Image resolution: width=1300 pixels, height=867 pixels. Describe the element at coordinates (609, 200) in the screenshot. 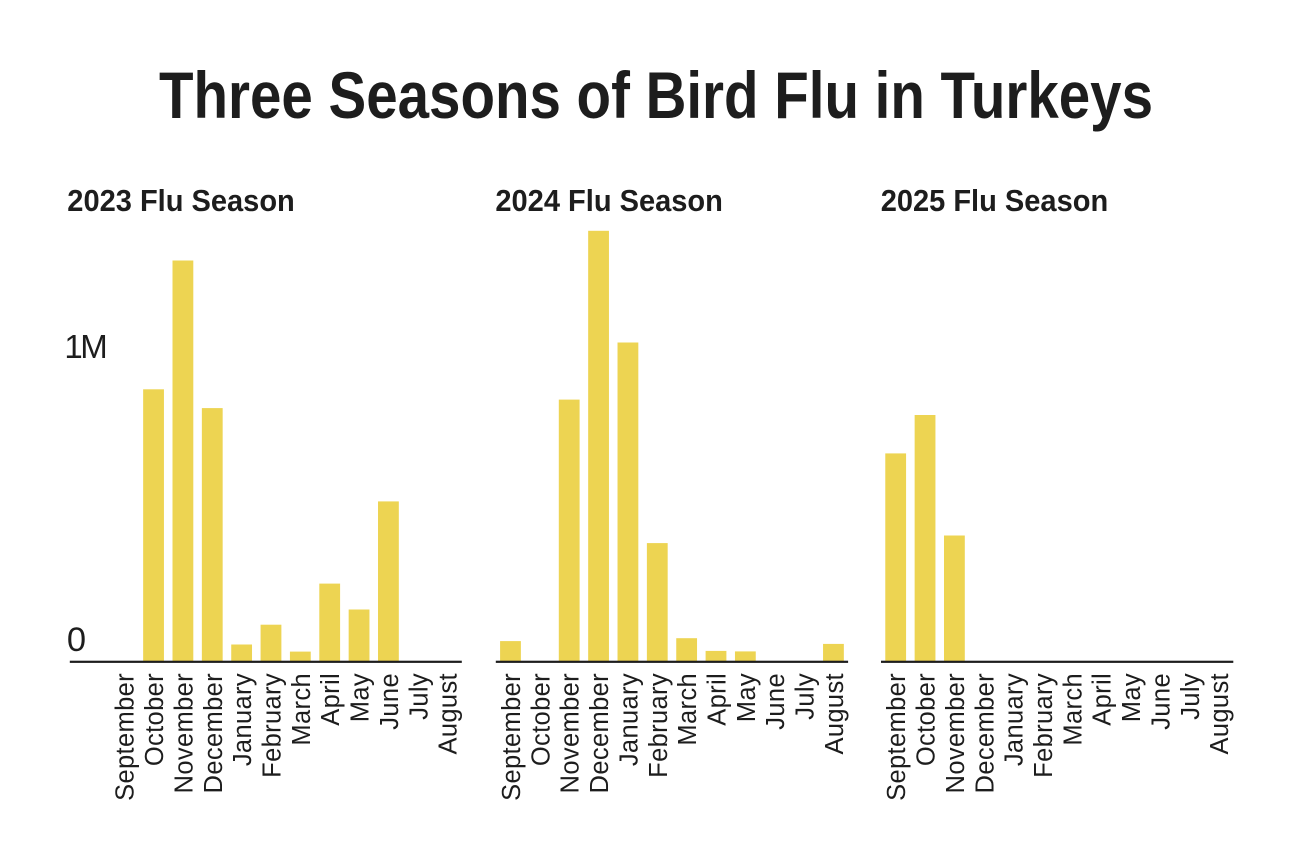

I see `svg-text: 2024 Flu Season` at that location.